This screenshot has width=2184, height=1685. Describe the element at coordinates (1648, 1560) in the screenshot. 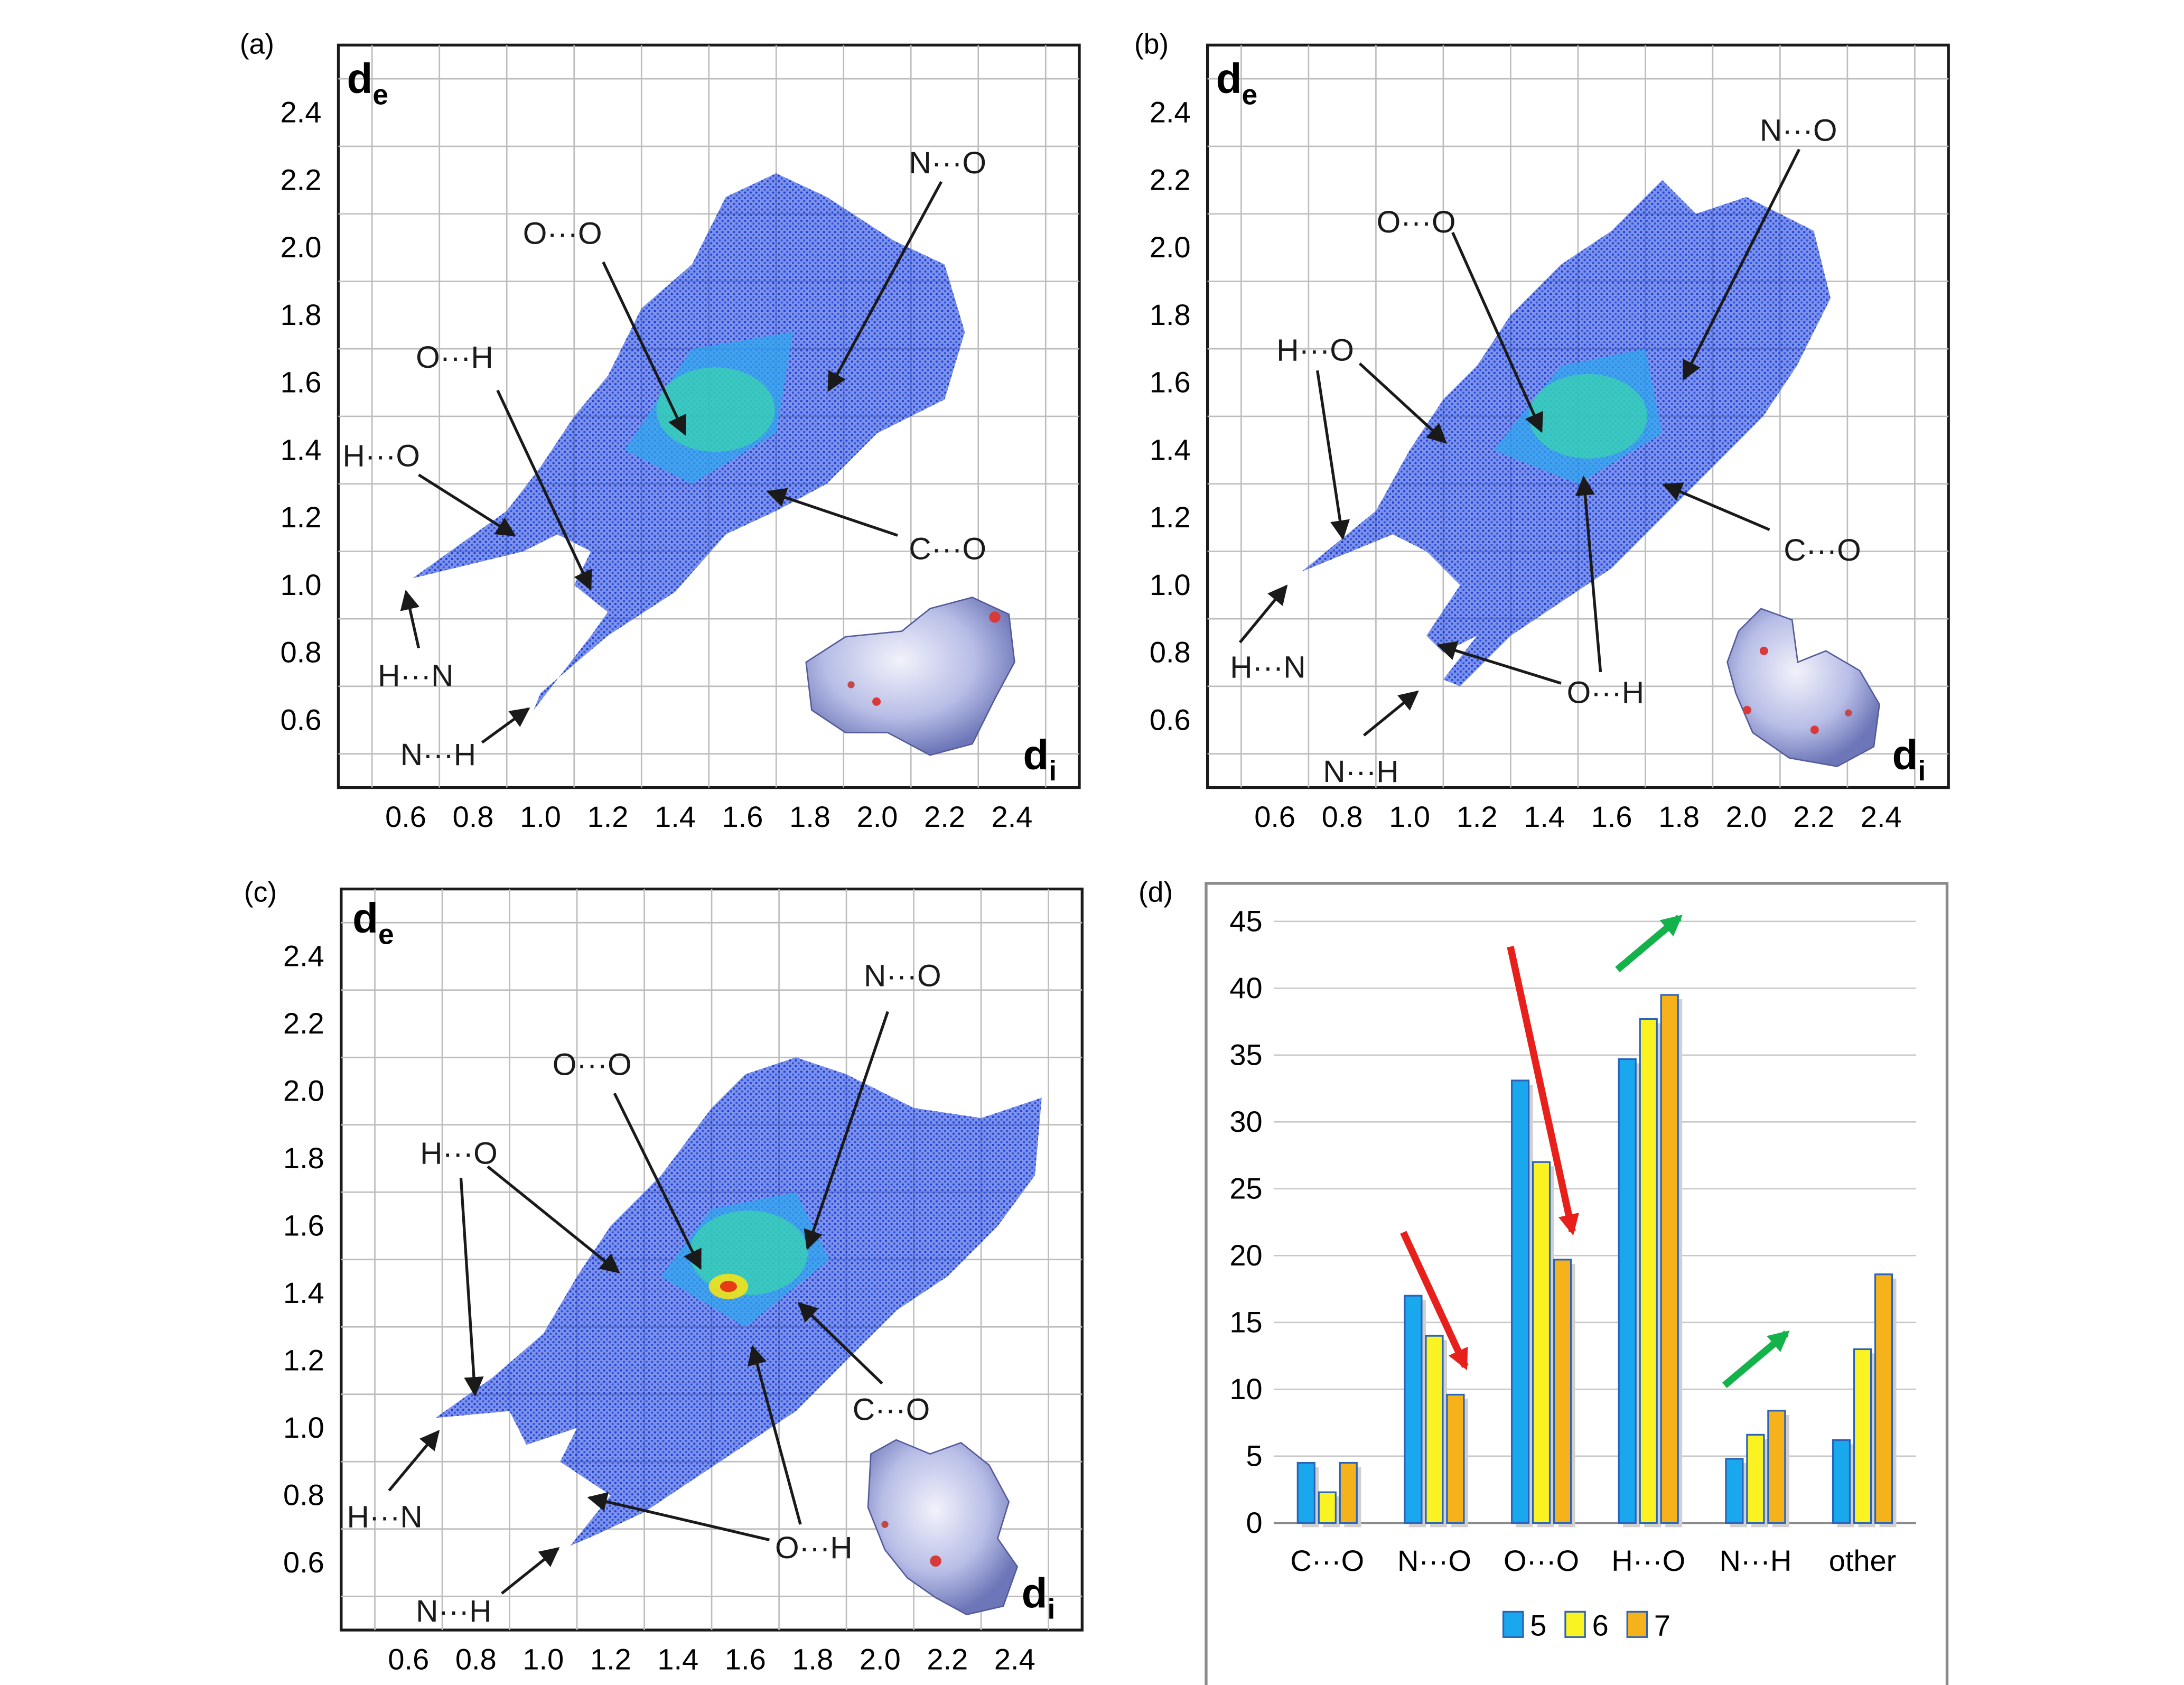

I see `bar-x-tick-label: H···O` at that location.